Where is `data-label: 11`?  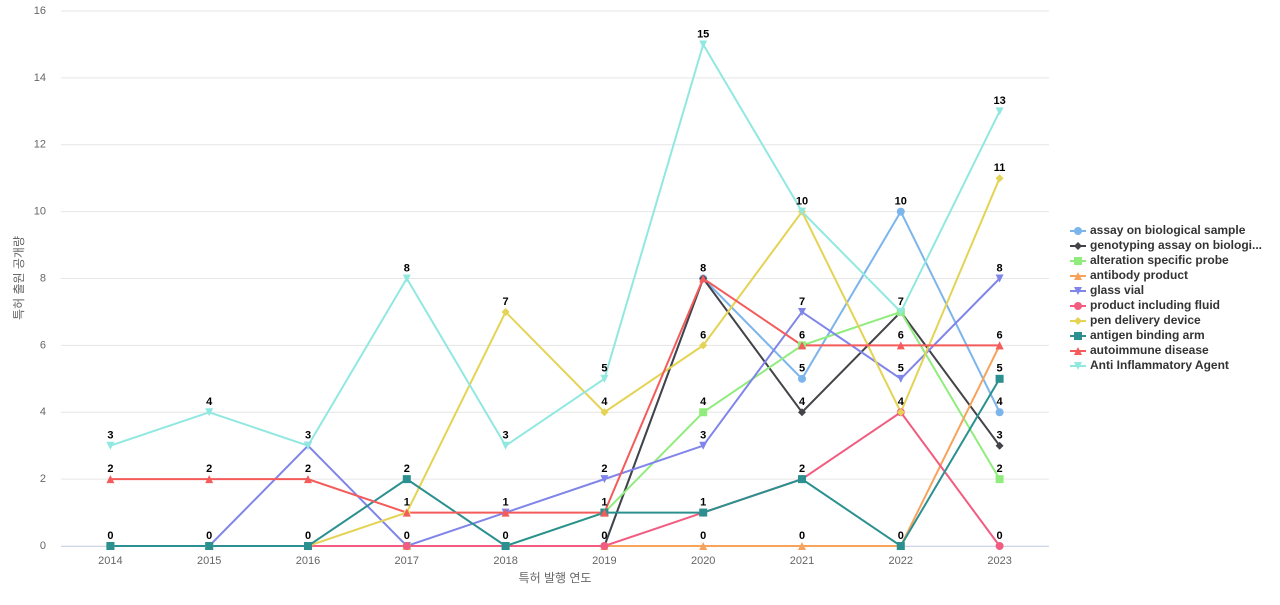 data-label: 11 is located at coordinates (1000, 168).